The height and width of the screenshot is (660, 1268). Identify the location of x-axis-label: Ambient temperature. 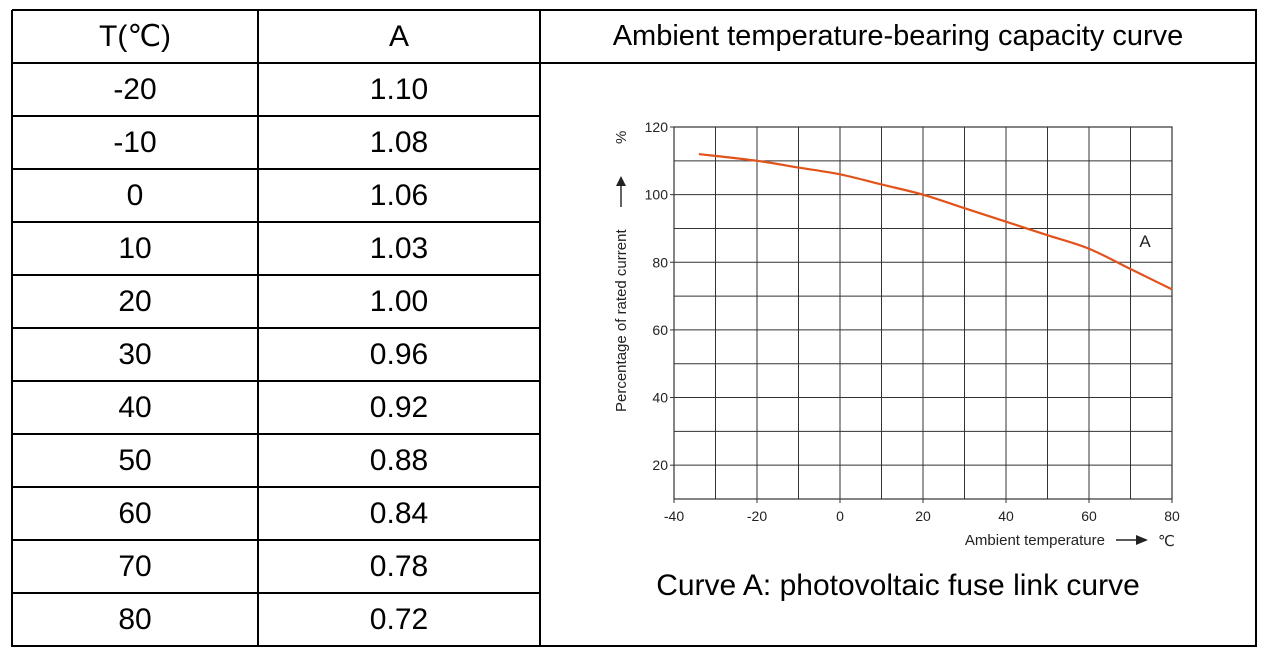
(1035, 540).